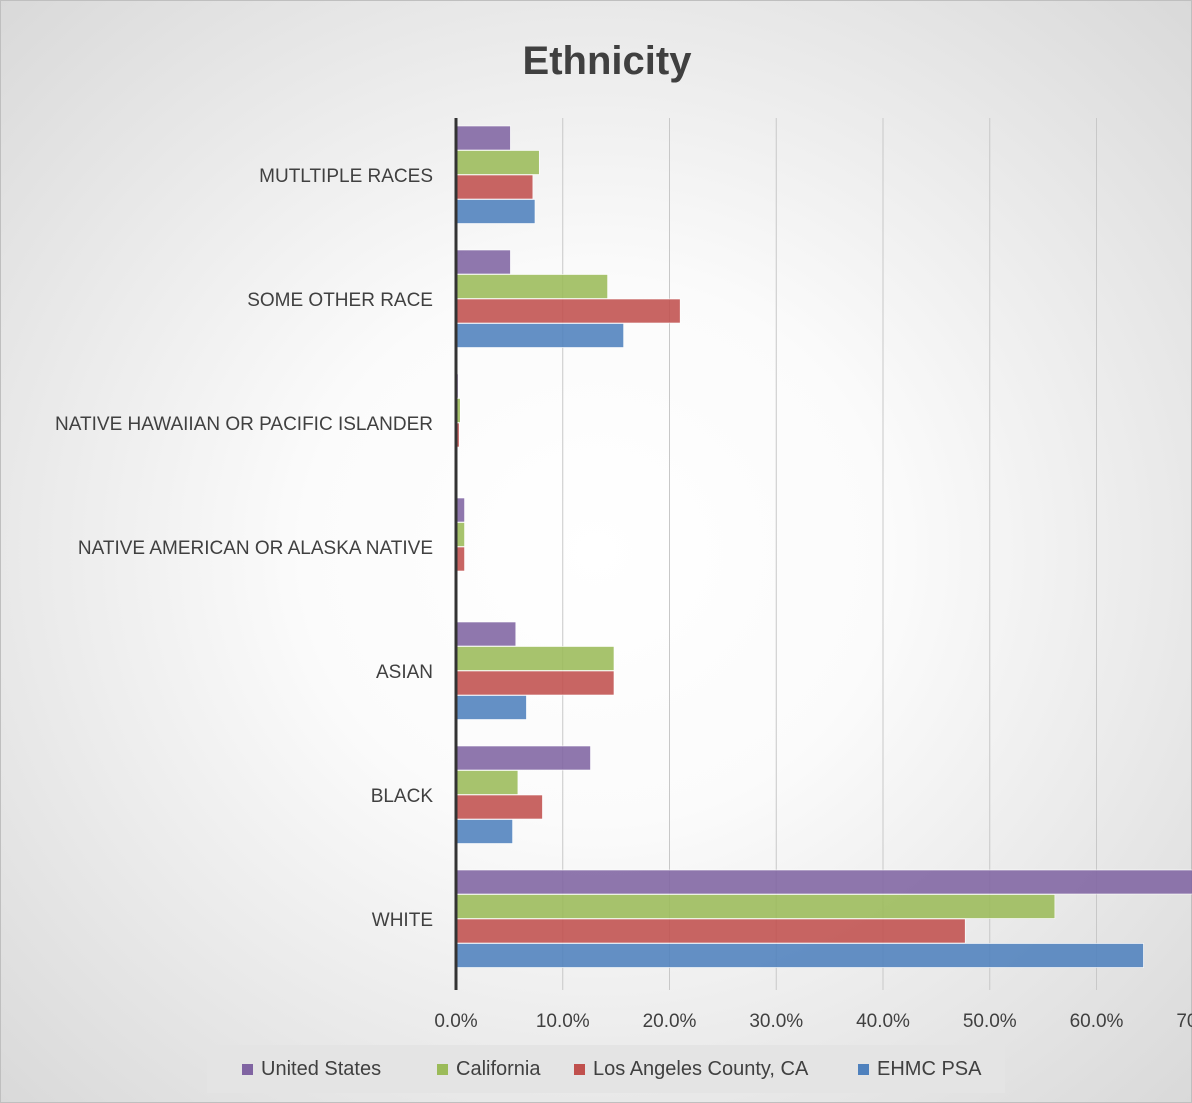 This screenshot has width=1192, height=1103. I want to click on category-label: ASIAN, so click(404, 672).